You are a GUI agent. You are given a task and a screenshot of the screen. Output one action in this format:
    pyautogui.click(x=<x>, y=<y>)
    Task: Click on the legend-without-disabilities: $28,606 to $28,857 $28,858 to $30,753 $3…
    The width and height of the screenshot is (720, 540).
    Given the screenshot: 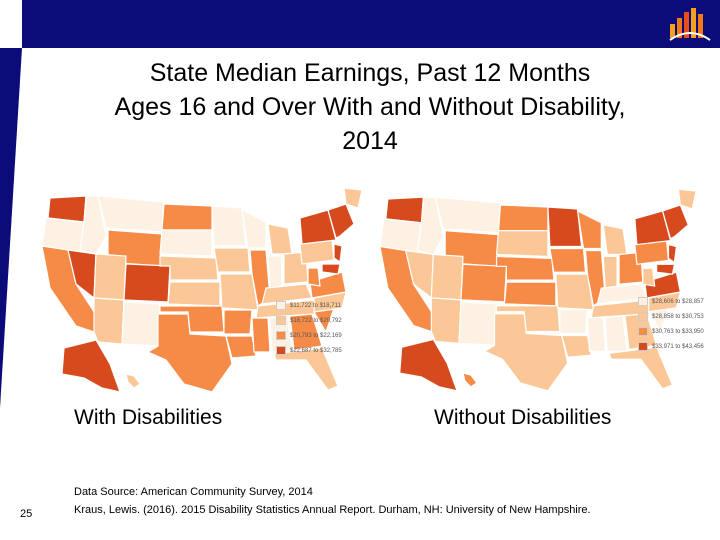 What is the action you would take?
    pyautogui.click(x=671, y=324)
    